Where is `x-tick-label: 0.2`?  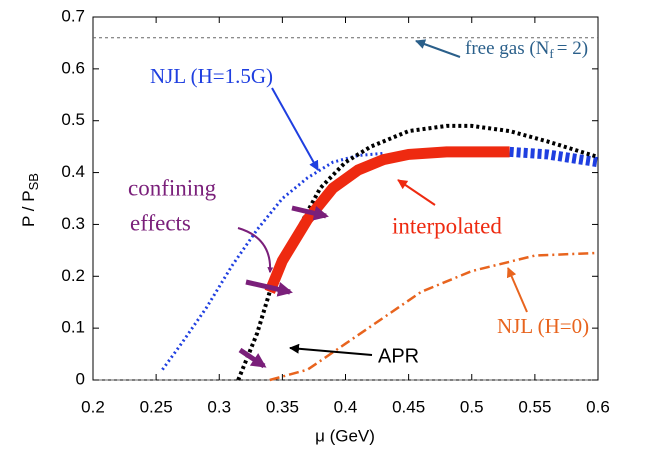
x-tick-label: 0.2 is located at coordinates (93, 406).